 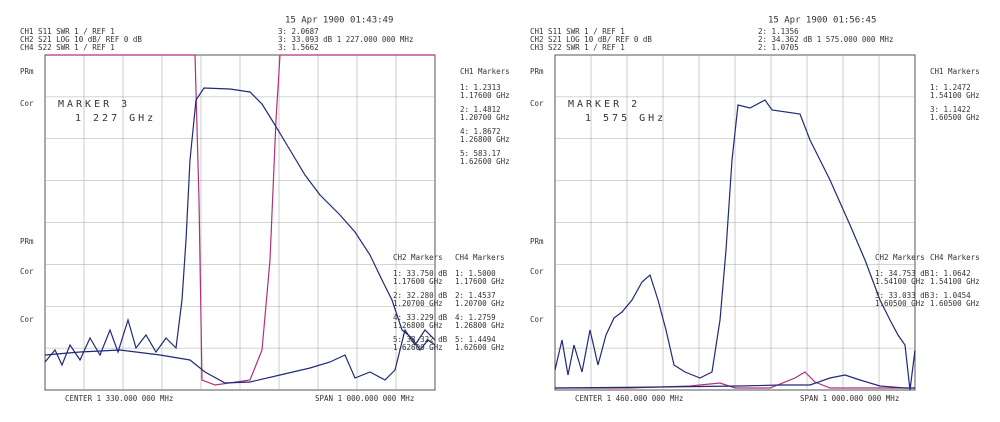 I want to click on marker-value: 4: 33.229 dB, so click(x=420, y=317).